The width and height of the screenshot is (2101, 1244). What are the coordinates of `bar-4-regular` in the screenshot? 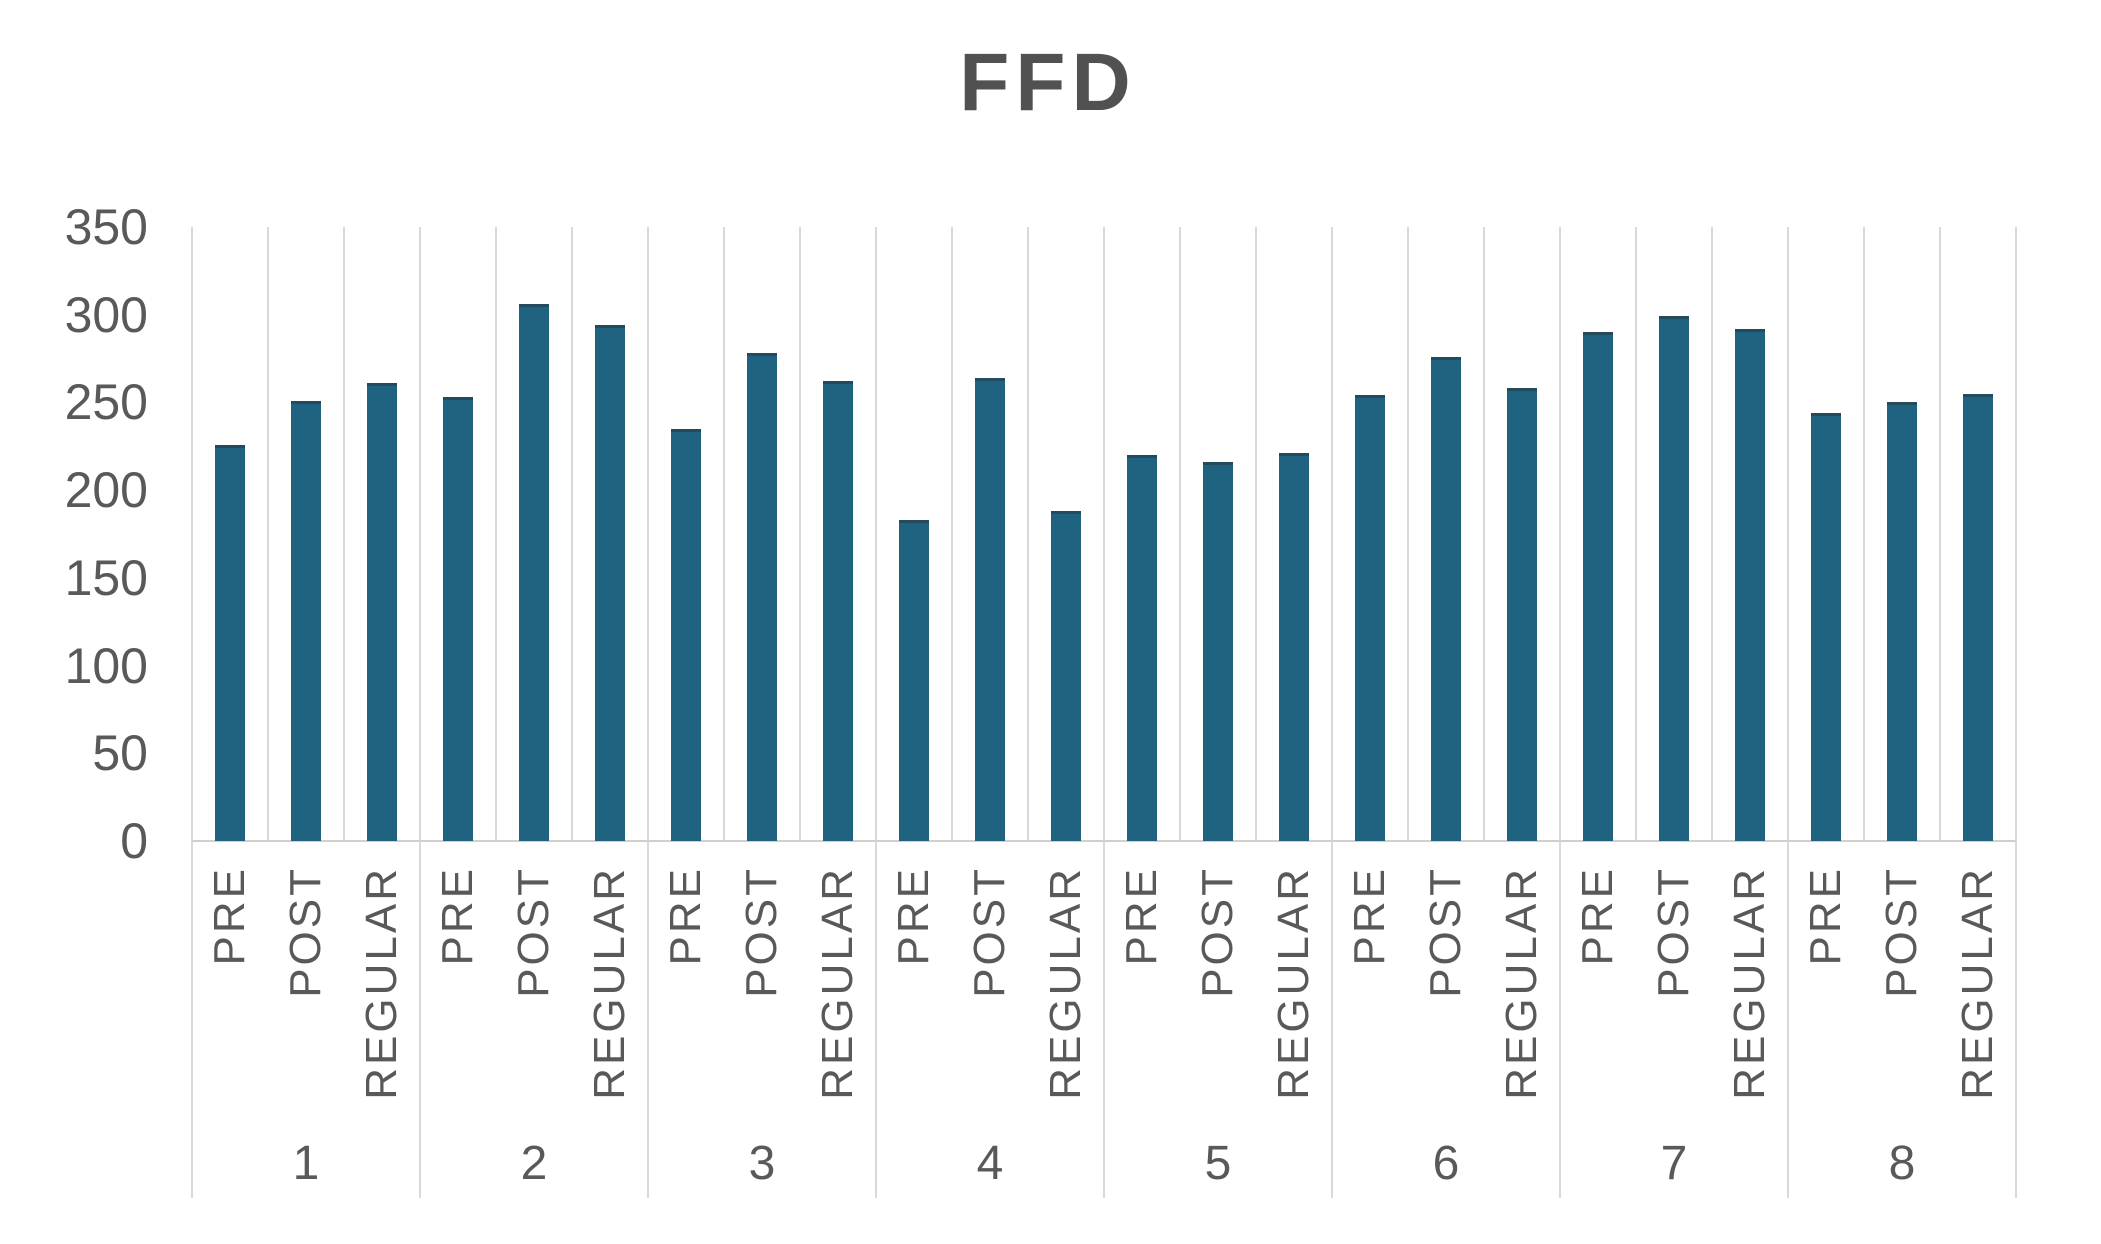 It's located at (1066, 676).